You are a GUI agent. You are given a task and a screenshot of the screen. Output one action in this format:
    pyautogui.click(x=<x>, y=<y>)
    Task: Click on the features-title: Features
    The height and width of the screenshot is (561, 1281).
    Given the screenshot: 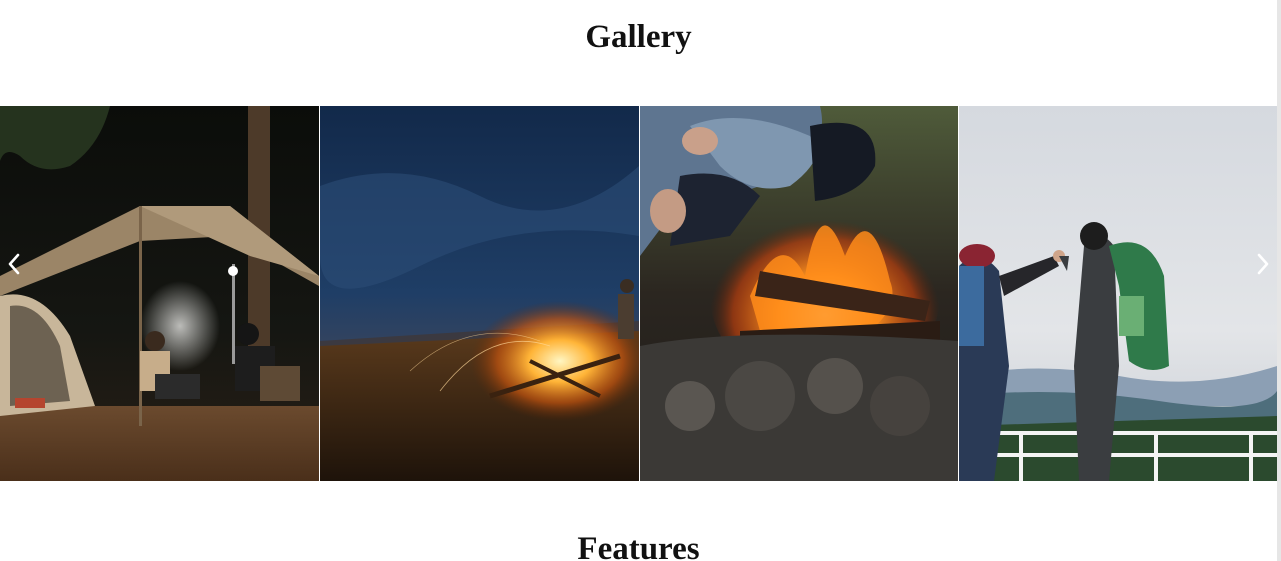 What is the action you would take?
    pyautogui.click(x=638, y=546)
    